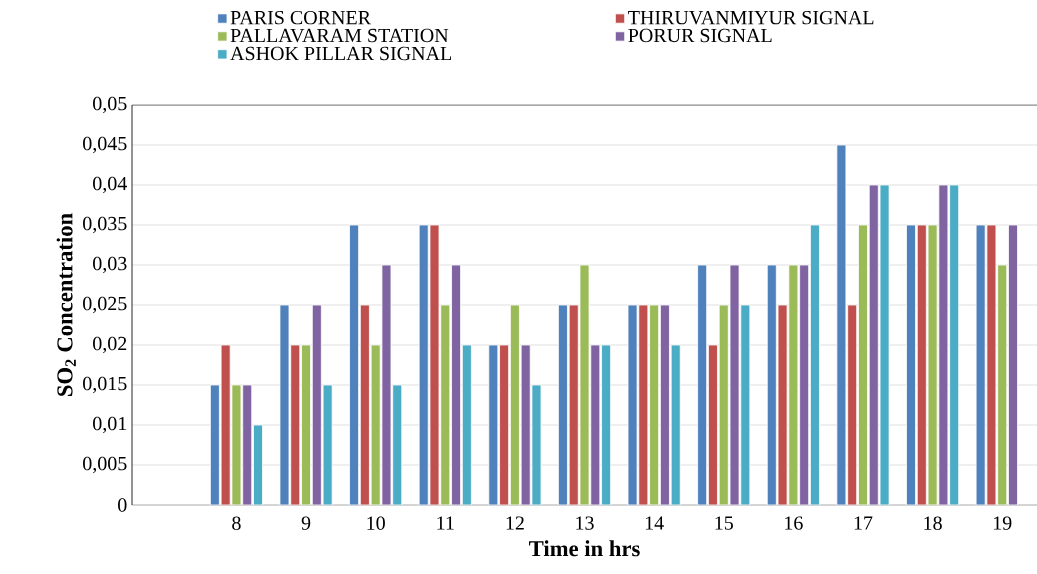 The height and width of the screenshot is (574, 1037). What do you see at coordinates (794, 523) in the screenshot?
I see `x-tick-label: 16` at bounding box center [794, 523].